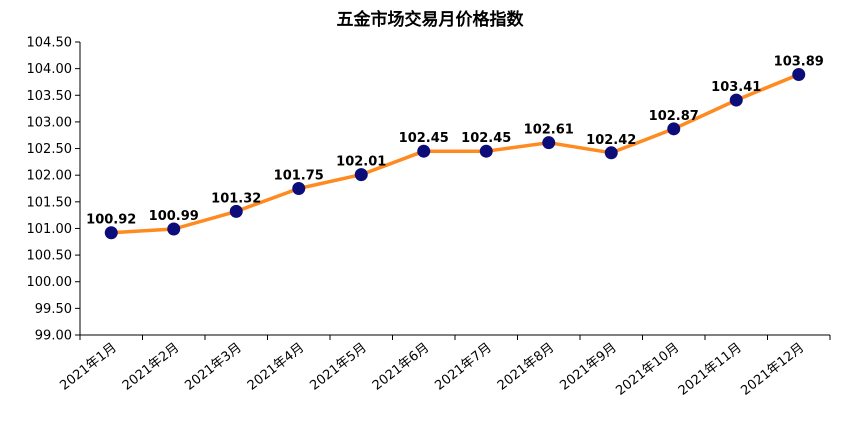  Describe the element at coordinates (236, 198) in the screenshot. I see `data-label: 101.32` at that location.